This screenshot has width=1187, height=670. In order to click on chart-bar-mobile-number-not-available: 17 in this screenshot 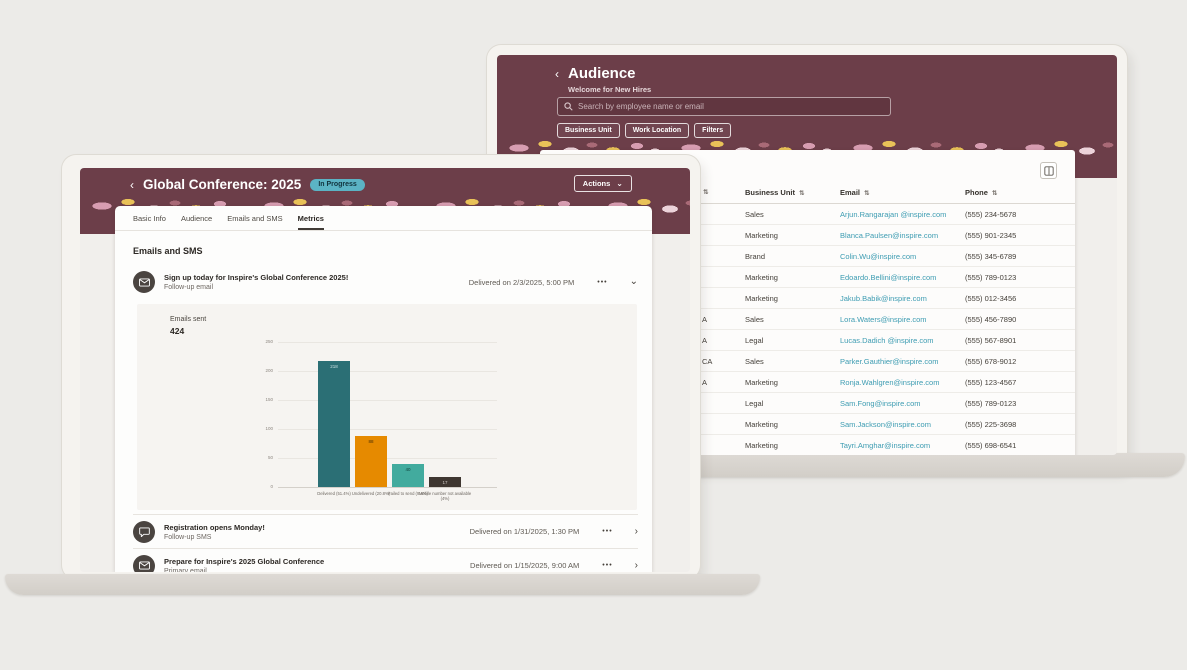, I will do `click(445, 482)`.